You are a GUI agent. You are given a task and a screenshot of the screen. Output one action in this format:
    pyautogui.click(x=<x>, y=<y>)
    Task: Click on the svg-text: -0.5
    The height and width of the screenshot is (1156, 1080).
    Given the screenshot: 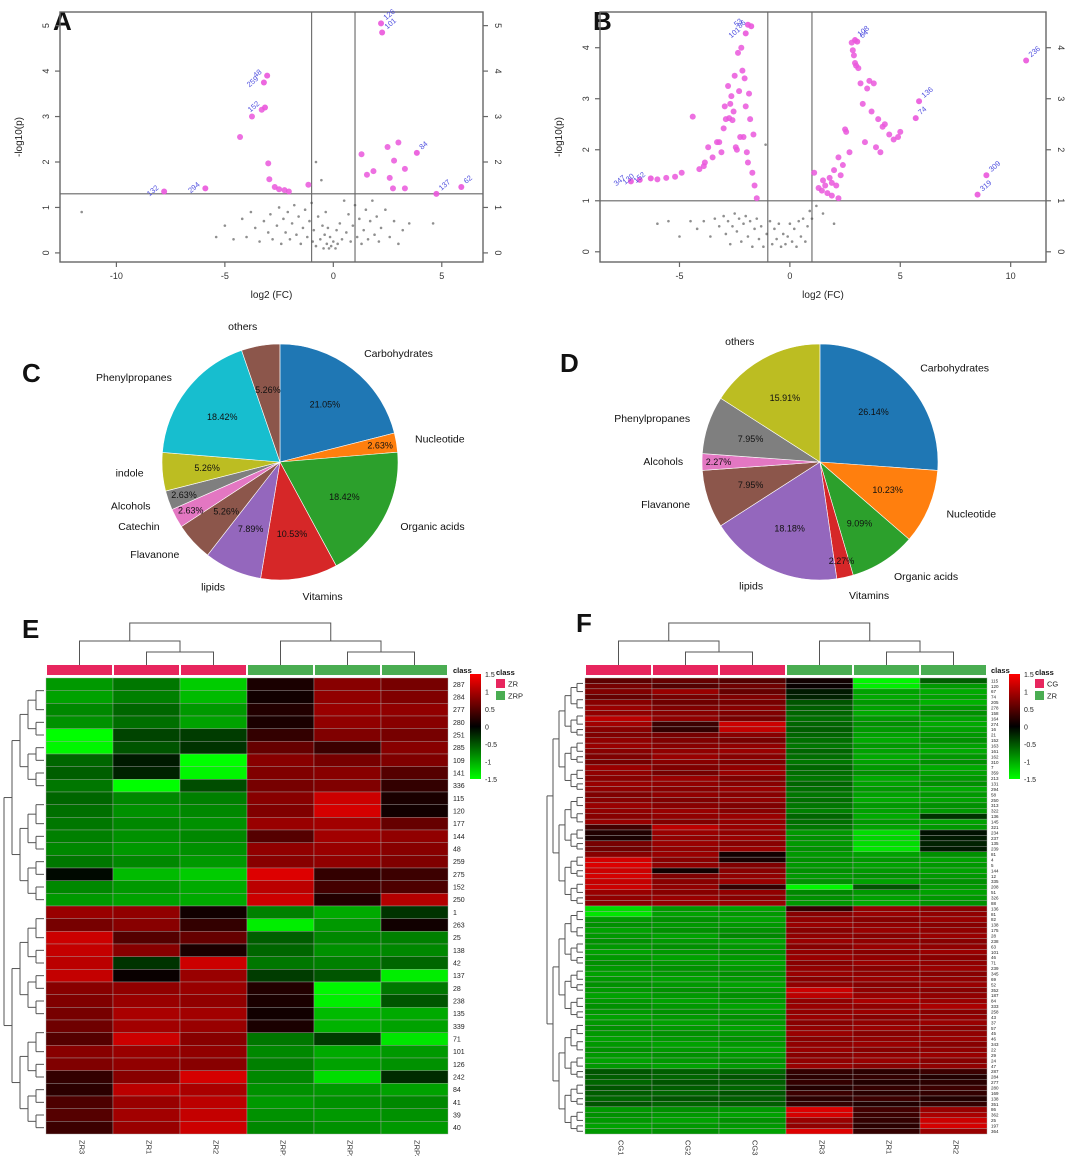 What is the action you would take?
    pyautogui.click(x=491, y=745)
    